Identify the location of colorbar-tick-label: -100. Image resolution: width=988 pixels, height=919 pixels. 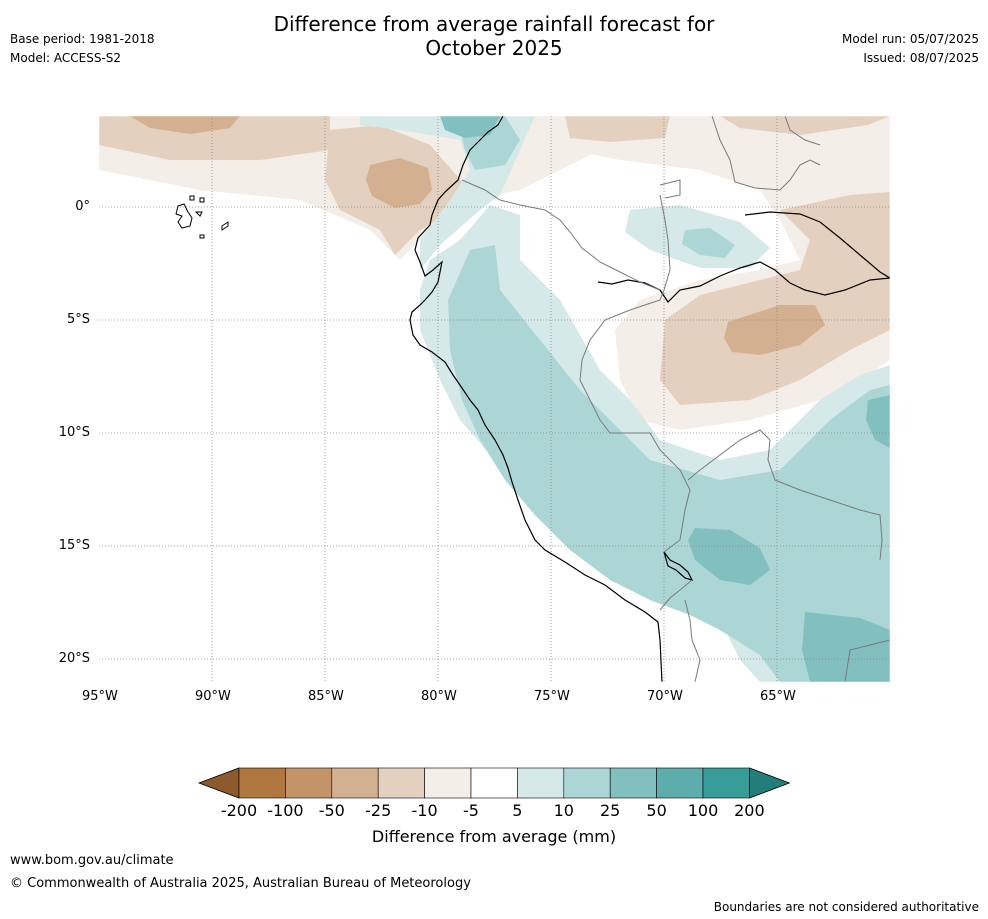
(285, 810).